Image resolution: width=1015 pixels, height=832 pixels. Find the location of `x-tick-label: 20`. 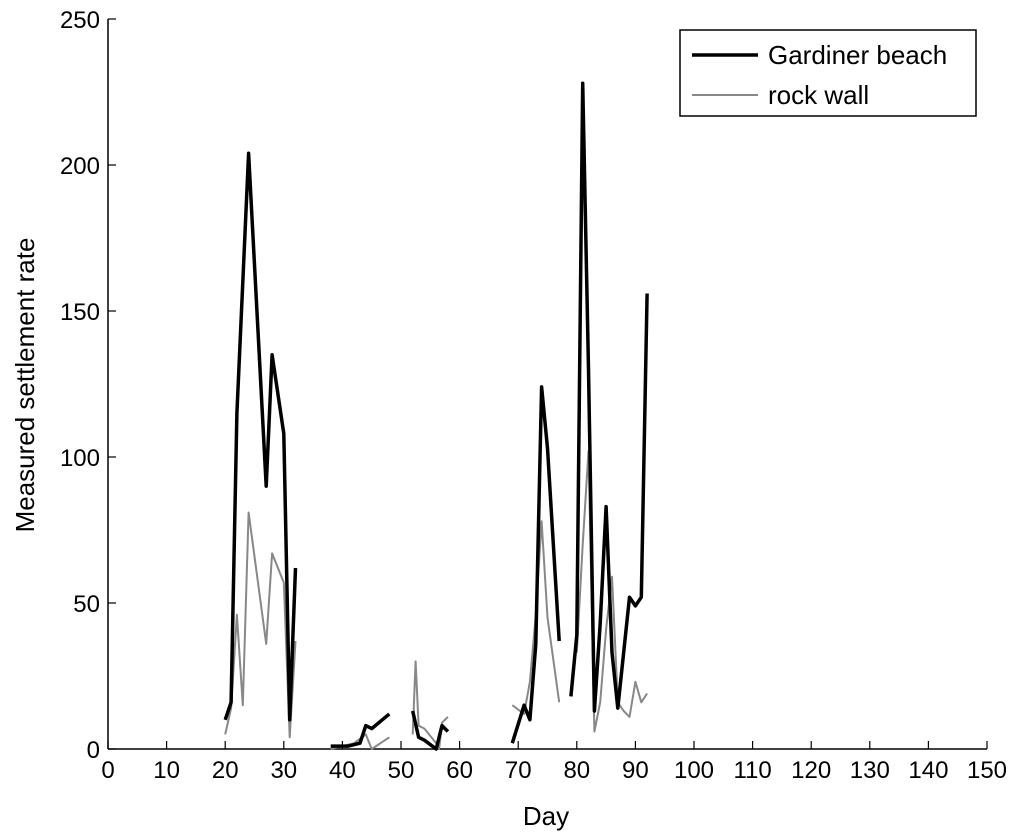

x-tick-label: 20 is located at coordinates (225, 770).